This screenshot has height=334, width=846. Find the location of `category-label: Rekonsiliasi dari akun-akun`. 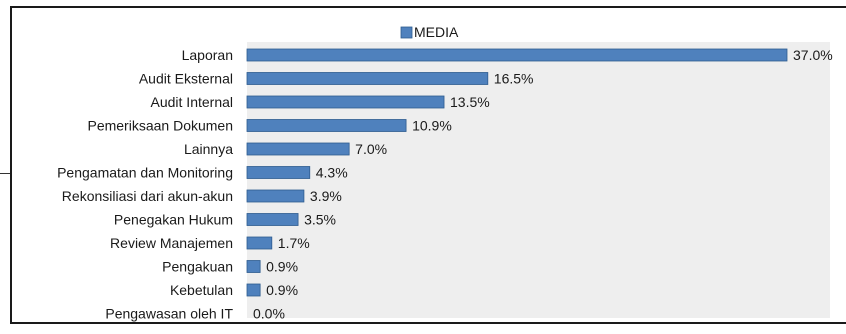

category-label: Rekonsiliasi dari akun-akun is located at coordinates (147, 196).